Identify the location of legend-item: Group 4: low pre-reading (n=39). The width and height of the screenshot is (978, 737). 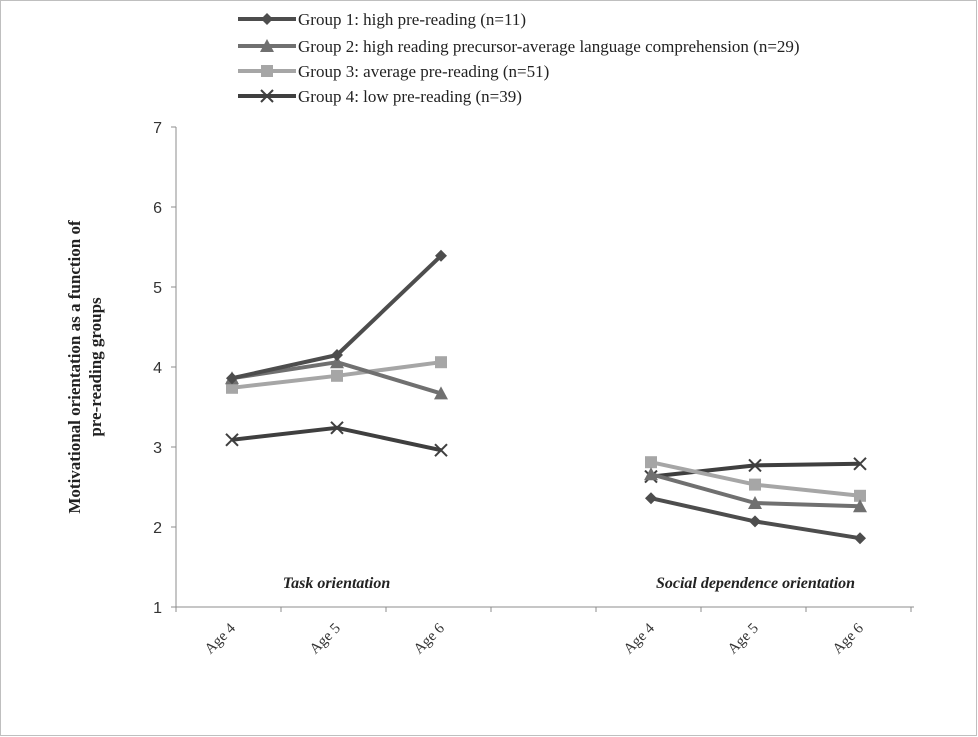
(380, 96).